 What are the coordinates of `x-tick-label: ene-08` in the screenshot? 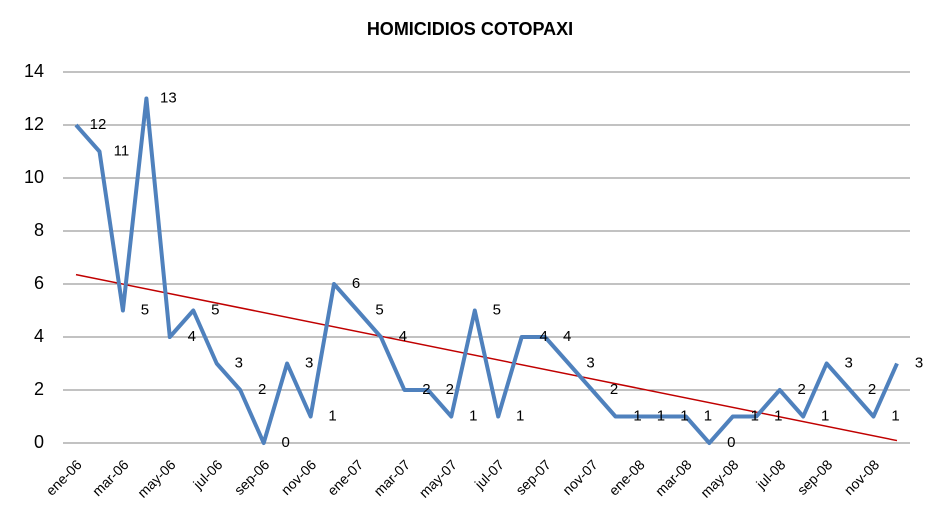 It's located at (627, 477).